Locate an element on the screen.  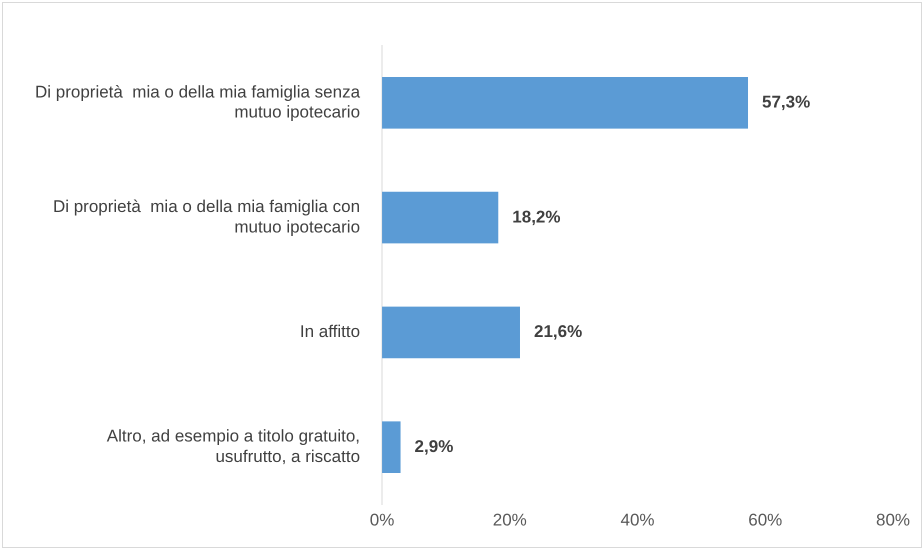
data-label: 2,9% is located at coordinates (434, 446).